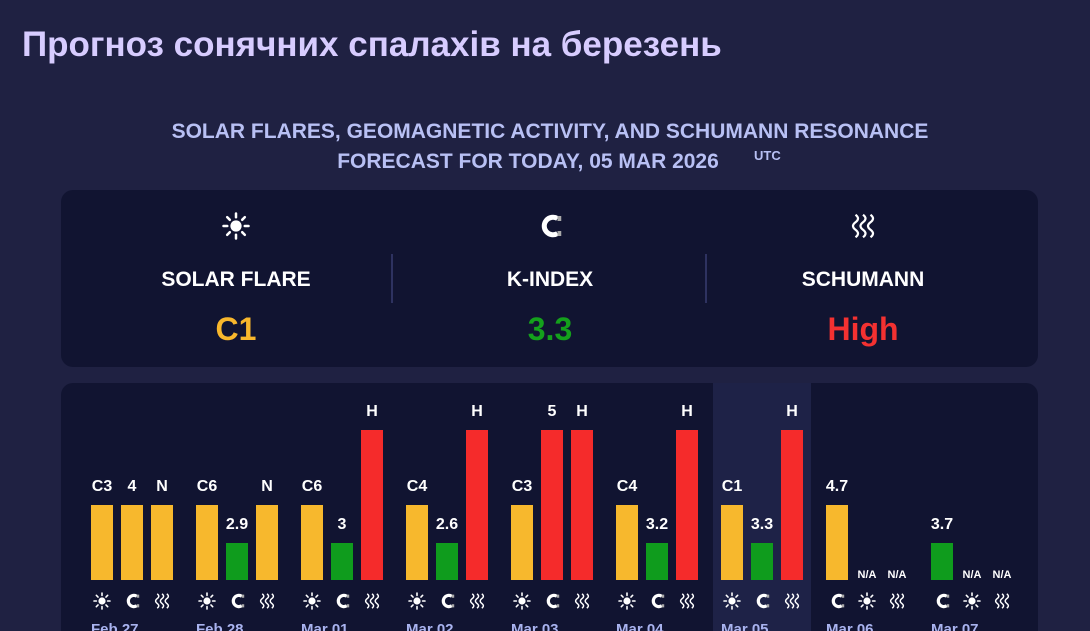 The image size is (1090, 631). I want to click on bar-label: C6, so click(312, 486).